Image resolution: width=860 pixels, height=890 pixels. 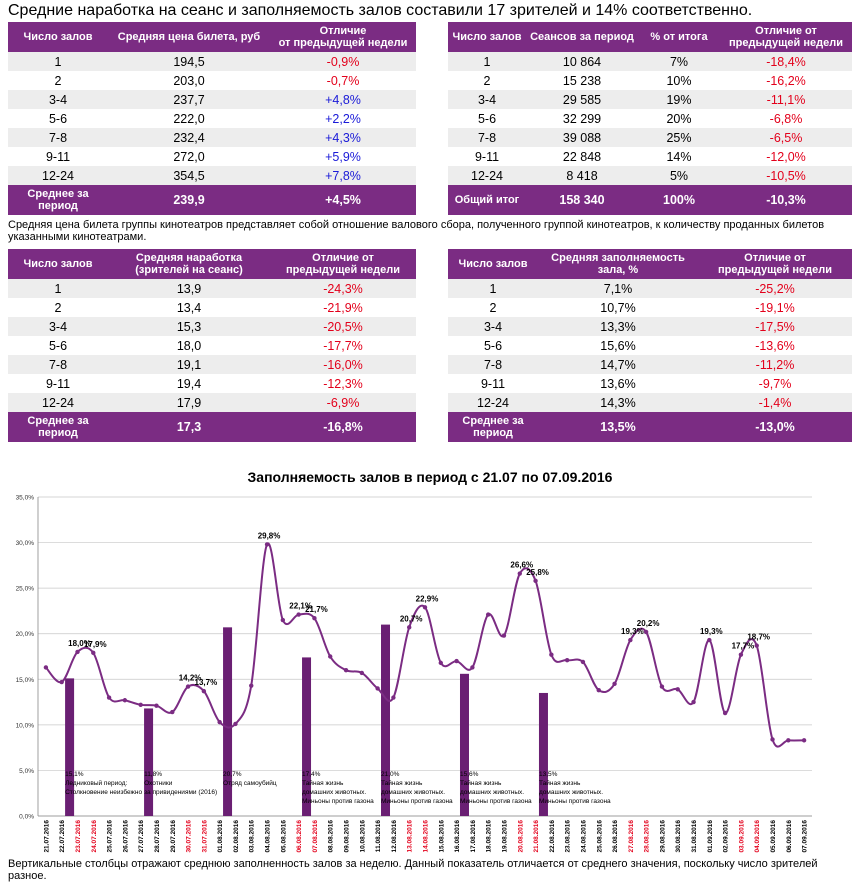 What do you see at coordinates (220, 836) in the screenshot?
I see `x-tick-label: 01.08.2016` at bounding box center [220, 836].